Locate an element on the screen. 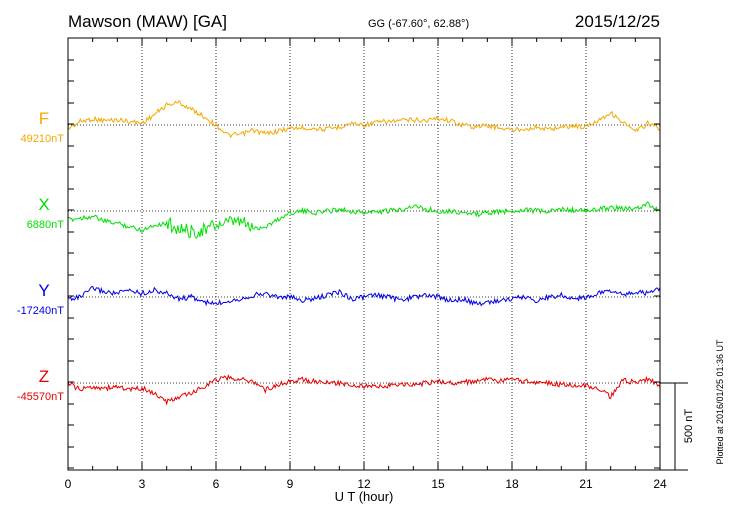 The width and height of the screenshot is (730, 520). x-tick-labels: 0 3 6 9 12 15 18 21 24 is located at coordinates (366, 484).